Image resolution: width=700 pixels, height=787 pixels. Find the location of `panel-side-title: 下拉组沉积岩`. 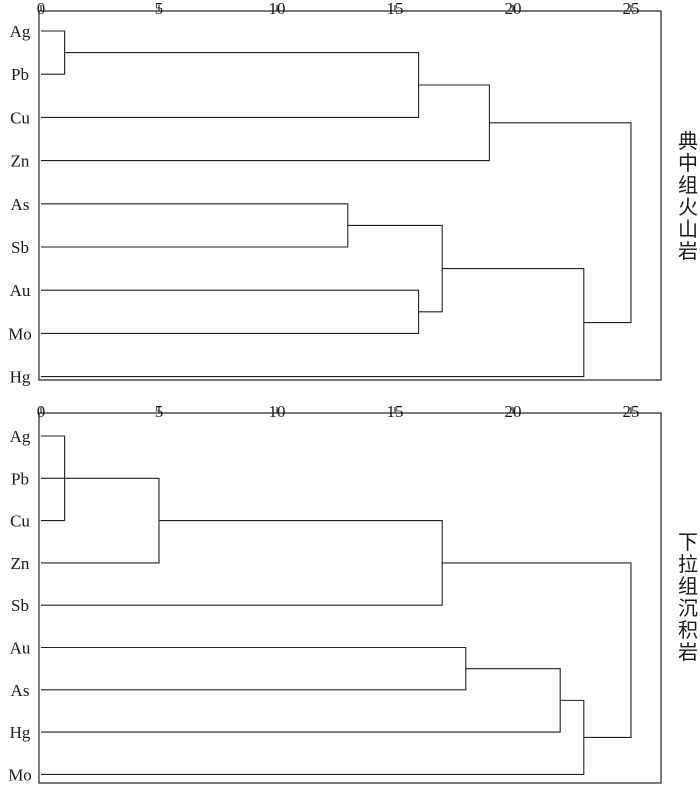

panel-side-title: 下拉组沉积岩 is located at coordinates (688, 597).